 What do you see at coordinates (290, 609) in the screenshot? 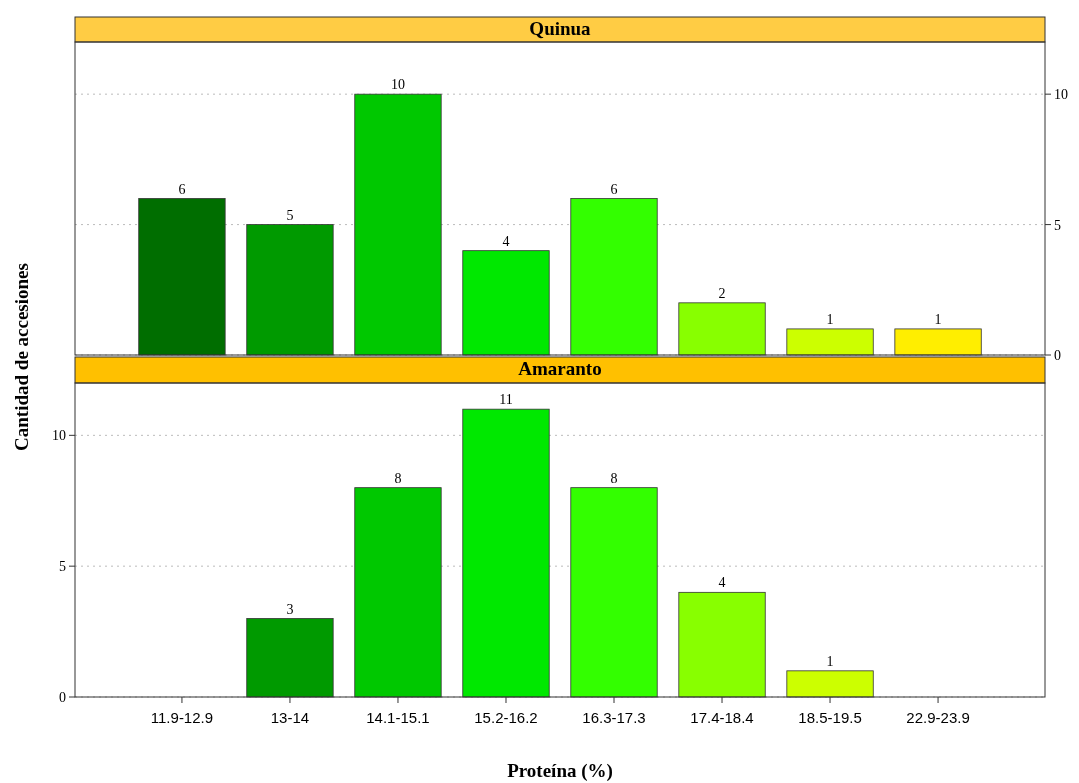
I see `data-label: 3` at bounding box center [290, 609].